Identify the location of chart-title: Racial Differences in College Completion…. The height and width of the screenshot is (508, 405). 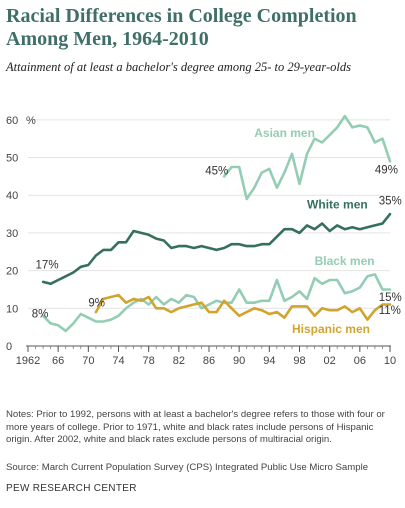
(181, 27).